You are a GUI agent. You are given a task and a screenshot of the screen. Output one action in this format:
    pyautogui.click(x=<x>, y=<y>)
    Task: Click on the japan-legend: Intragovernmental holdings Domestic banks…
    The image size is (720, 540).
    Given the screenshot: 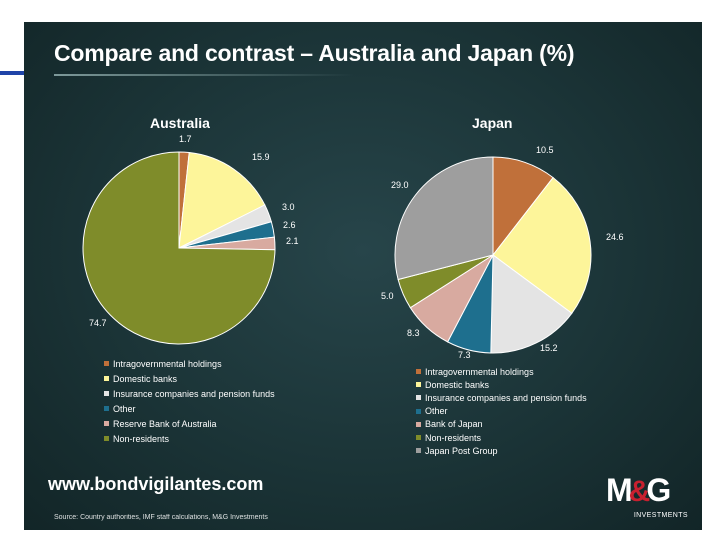 What is the action you would take?
    pyautogui.click(x=501, y=411)
    